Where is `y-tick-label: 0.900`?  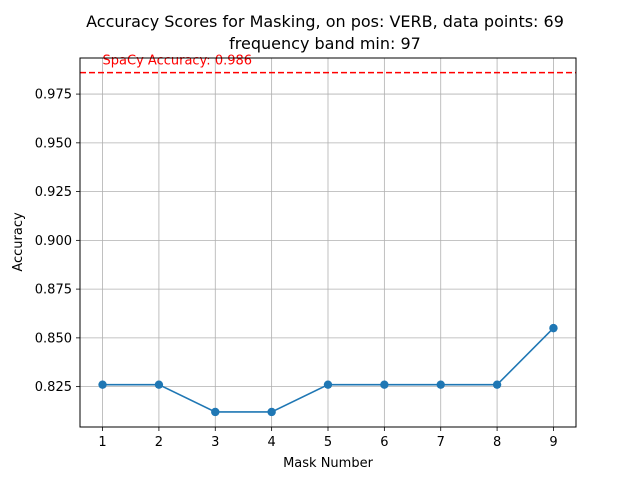 y-tick-label: 0.900 is located at coordinates (53, 241).